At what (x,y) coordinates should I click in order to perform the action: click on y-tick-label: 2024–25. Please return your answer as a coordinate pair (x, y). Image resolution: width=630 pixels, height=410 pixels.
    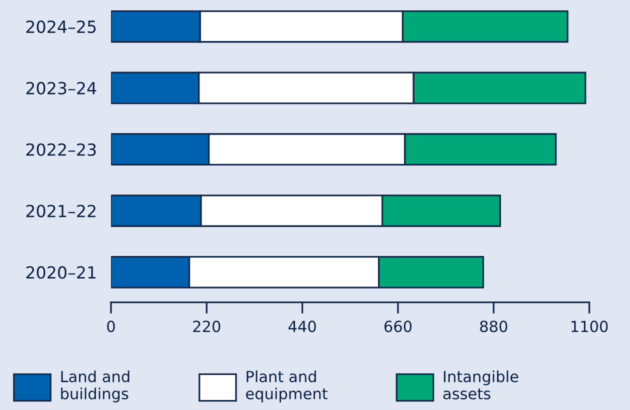
    Looking at the image, I should click on (61, 27).